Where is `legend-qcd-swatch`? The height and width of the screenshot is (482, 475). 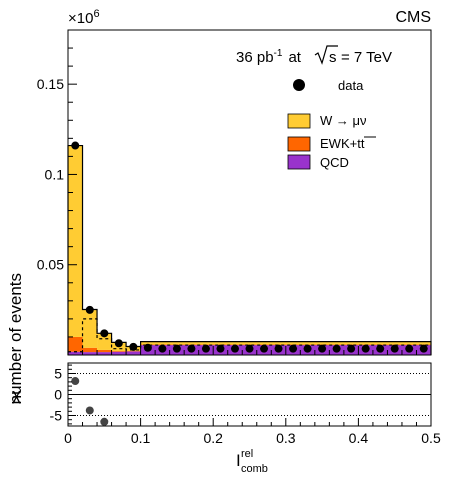 legend-qcd-swatch is located at coordinates (299, 162).